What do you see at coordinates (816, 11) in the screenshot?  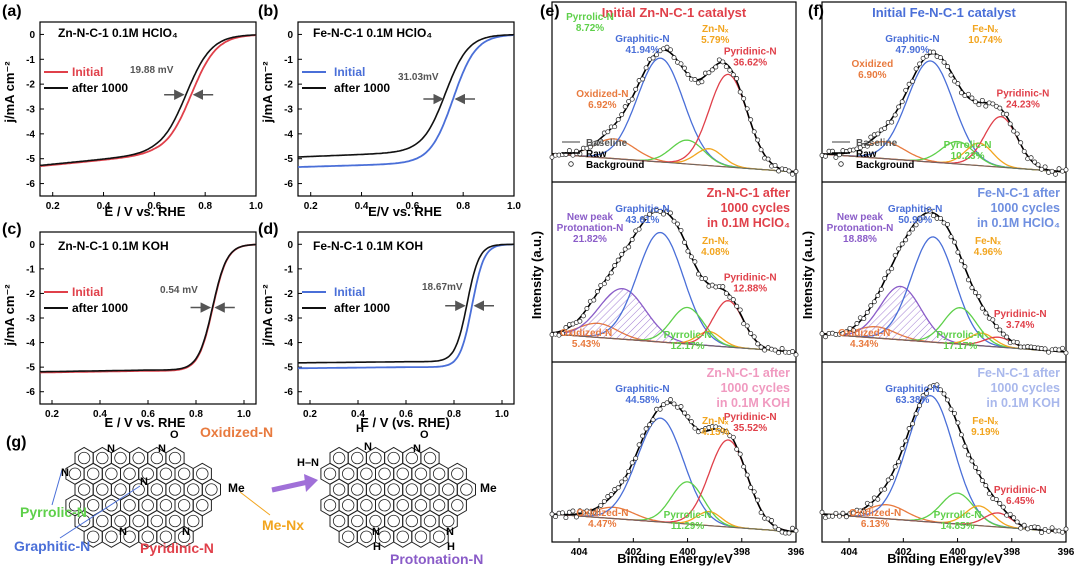 I see `panel-label: (f)` at bounding box center [816, 11].